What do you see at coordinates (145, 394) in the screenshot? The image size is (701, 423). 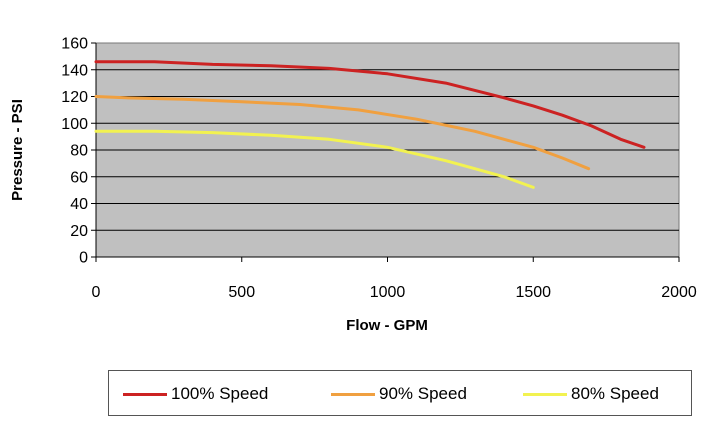 I see `legend-swatch-100-speed` at bounding box center [145, 394].